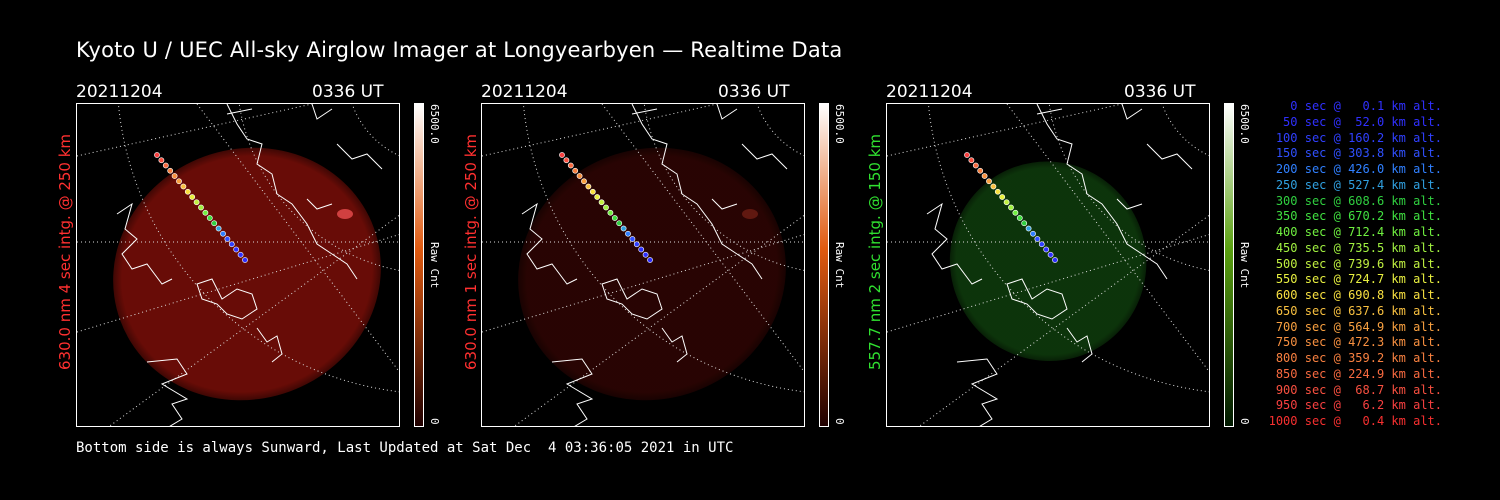  I want to click on legend-item: 850 sec @ 224.9 km alt., so click(1358, 373).